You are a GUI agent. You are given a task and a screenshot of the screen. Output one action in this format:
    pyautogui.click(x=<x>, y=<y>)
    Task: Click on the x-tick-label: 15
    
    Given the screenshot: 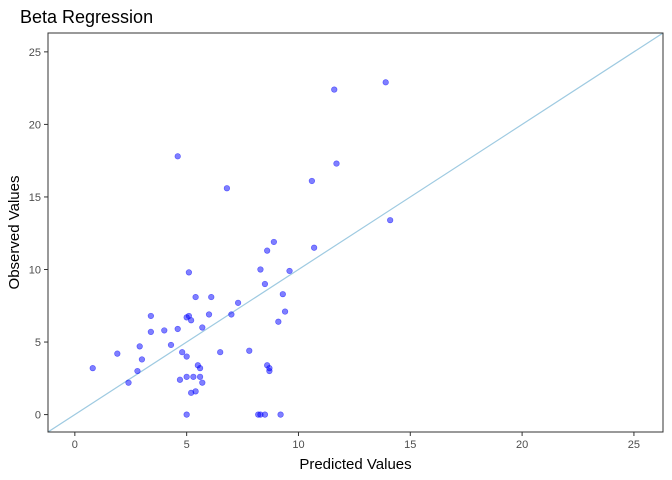 What is the action you would take?
    pyautogui.click(x=410, y=445)
    